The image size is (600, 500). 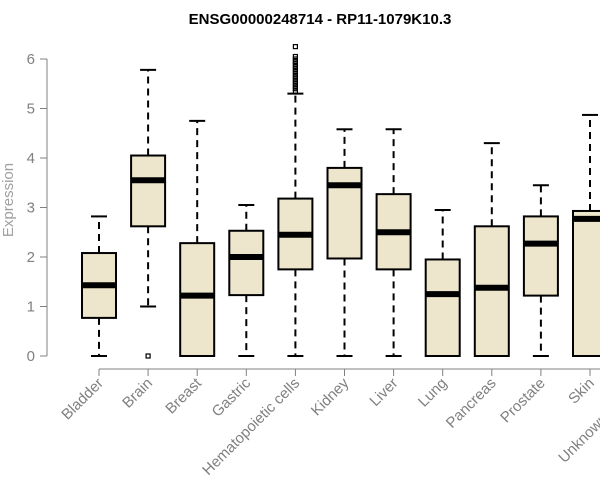 I want to click on y-axis: 0 1 2 3 4 5 6, so click(x=37, y=208).